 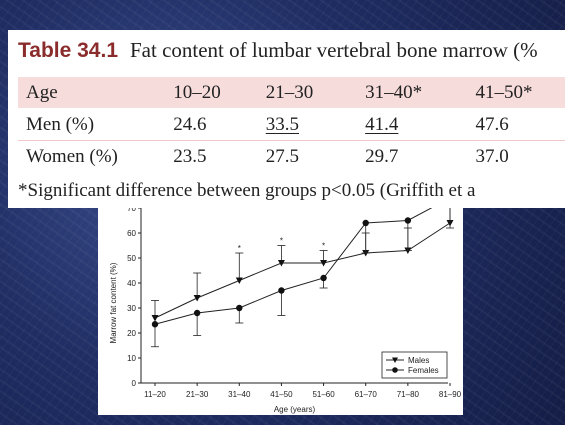 I want to click on x-tick-label: 51–60, so click(x=323, y=394).